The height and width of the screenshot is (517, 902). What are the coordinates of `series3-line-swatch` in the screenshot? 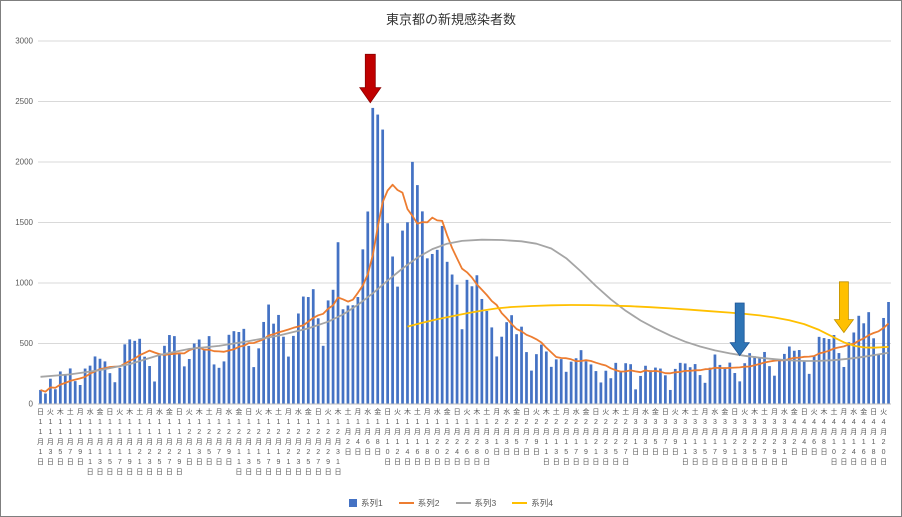 It's located at (463, 503).